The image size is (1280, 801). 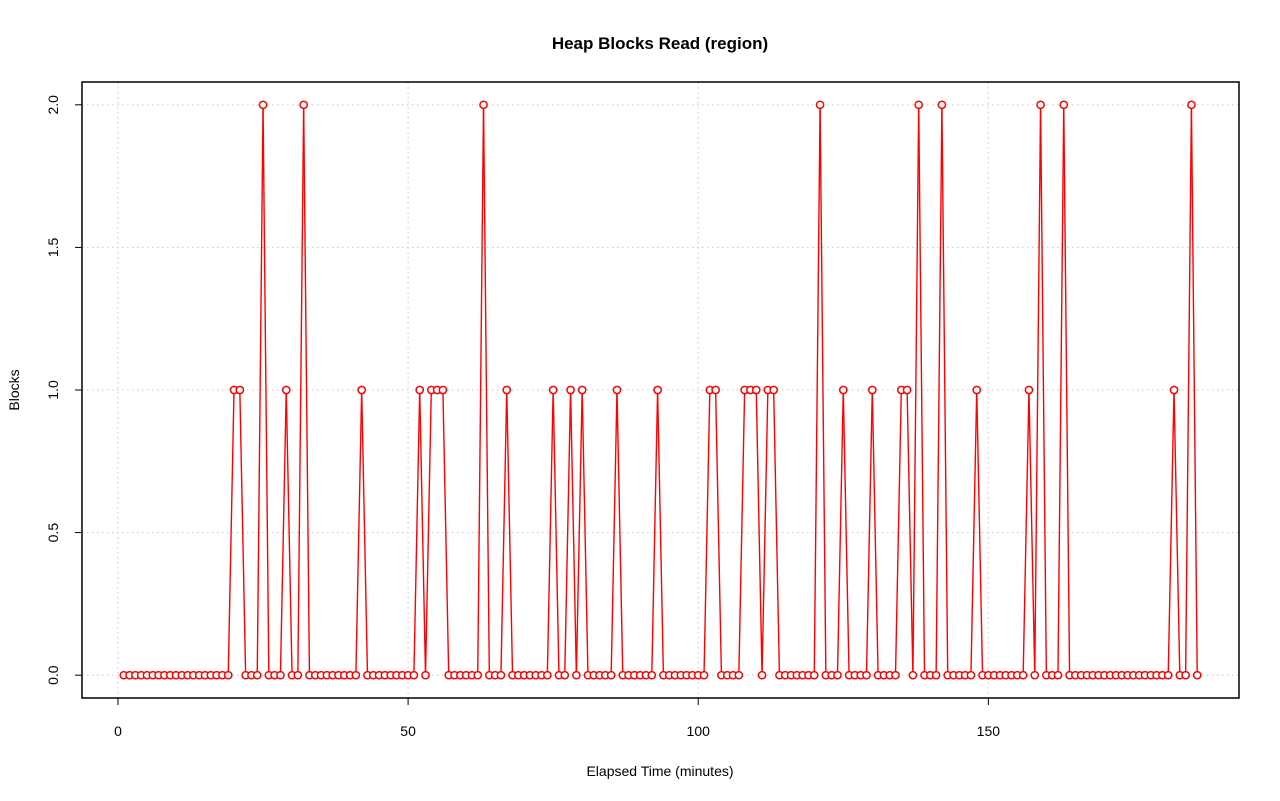 I want to click on x-tick-label: 50, so click(x=408, y=731).